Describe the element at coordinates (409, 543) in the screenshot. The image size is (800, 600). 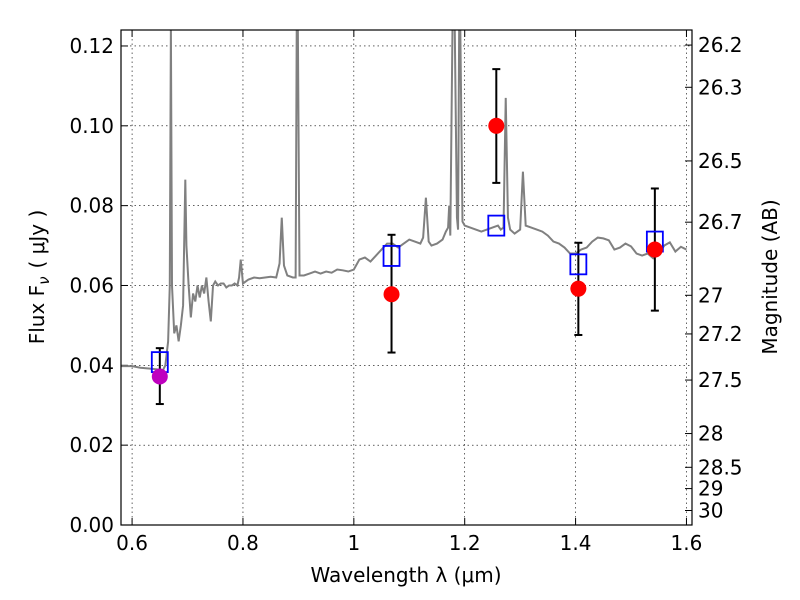
I see `x-tick-labels: 0.6 0.8 1 1.2 1.4 1.6` at that location.